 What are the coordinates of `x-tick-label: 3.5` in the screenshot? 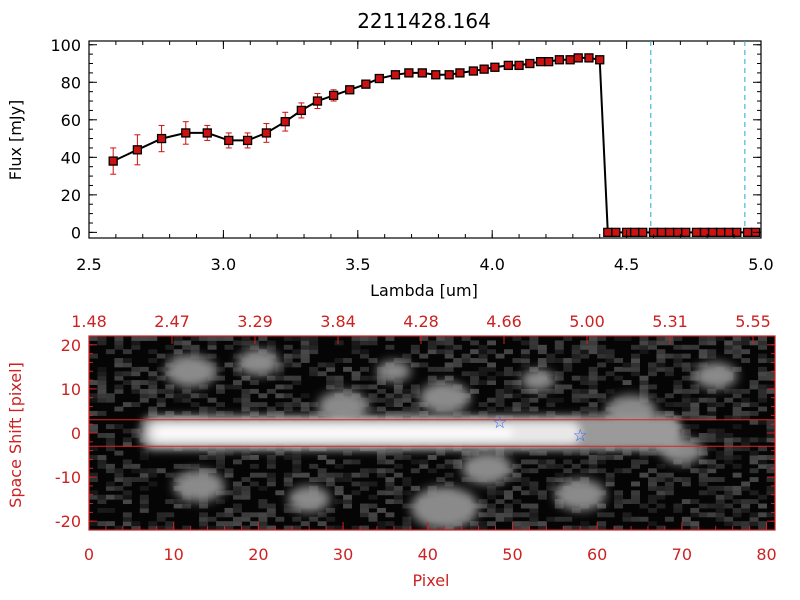 It's located at (357, 264).